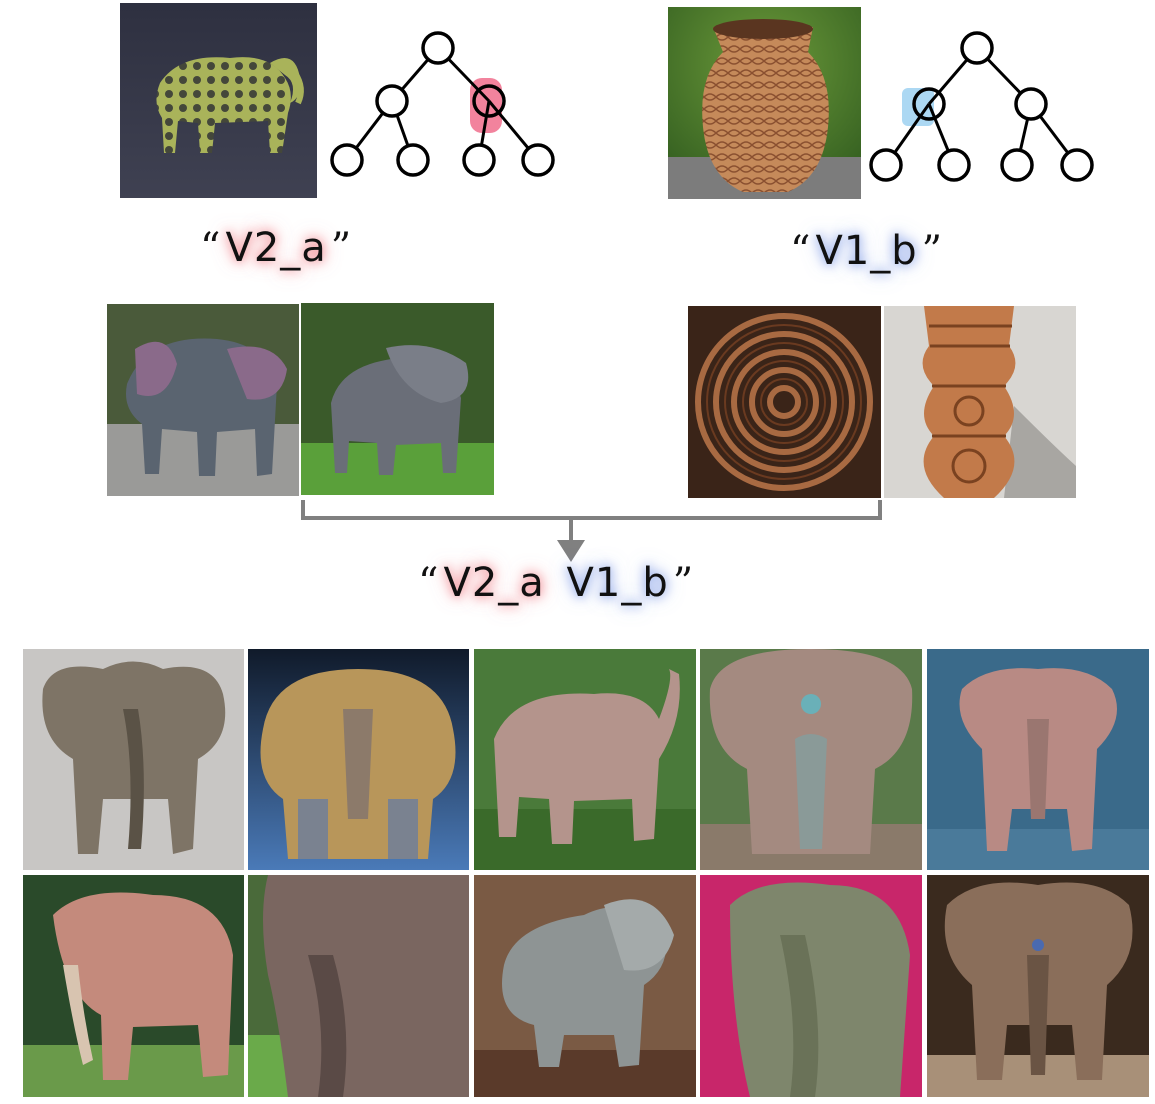 The image size is (1155, 1104). I want to click on example-image-a2, so click(397, 399).